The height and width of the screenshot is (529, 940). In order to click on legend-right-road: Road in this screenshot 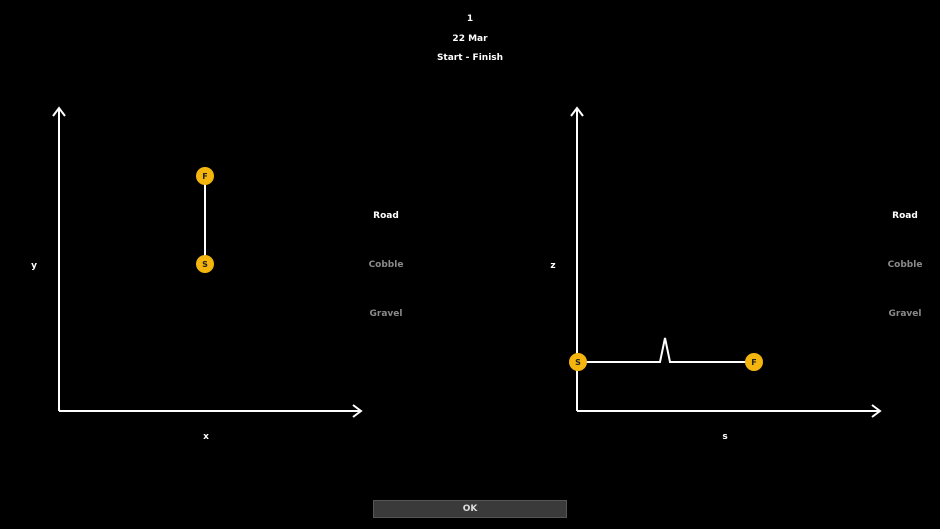, I will do `click(905, 216)`.